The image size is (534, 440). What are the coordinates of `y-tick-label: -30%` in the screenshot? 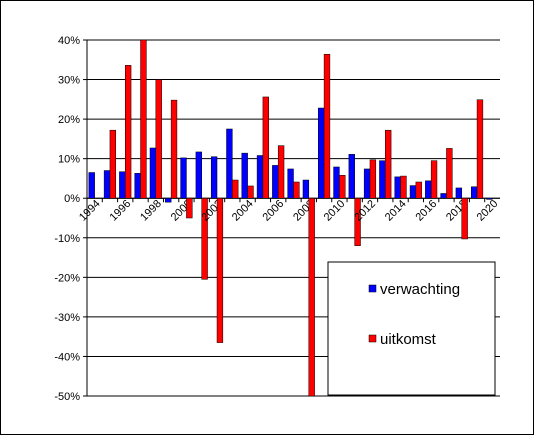 It's located at (67, 318).